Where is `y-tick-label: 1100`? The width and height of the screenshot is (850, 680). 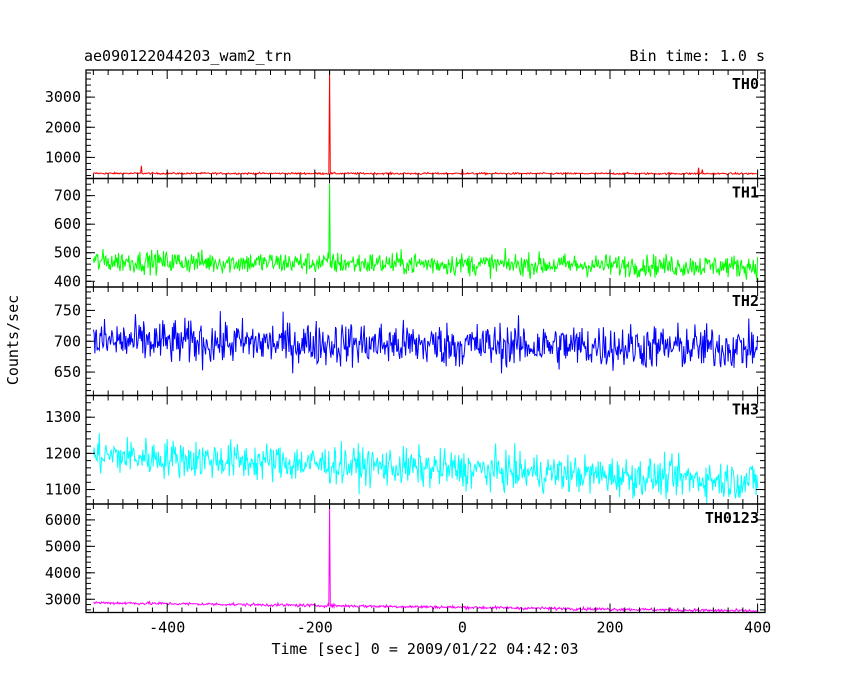 y-tick-label: 1100 is located at coordinates (63, 490).